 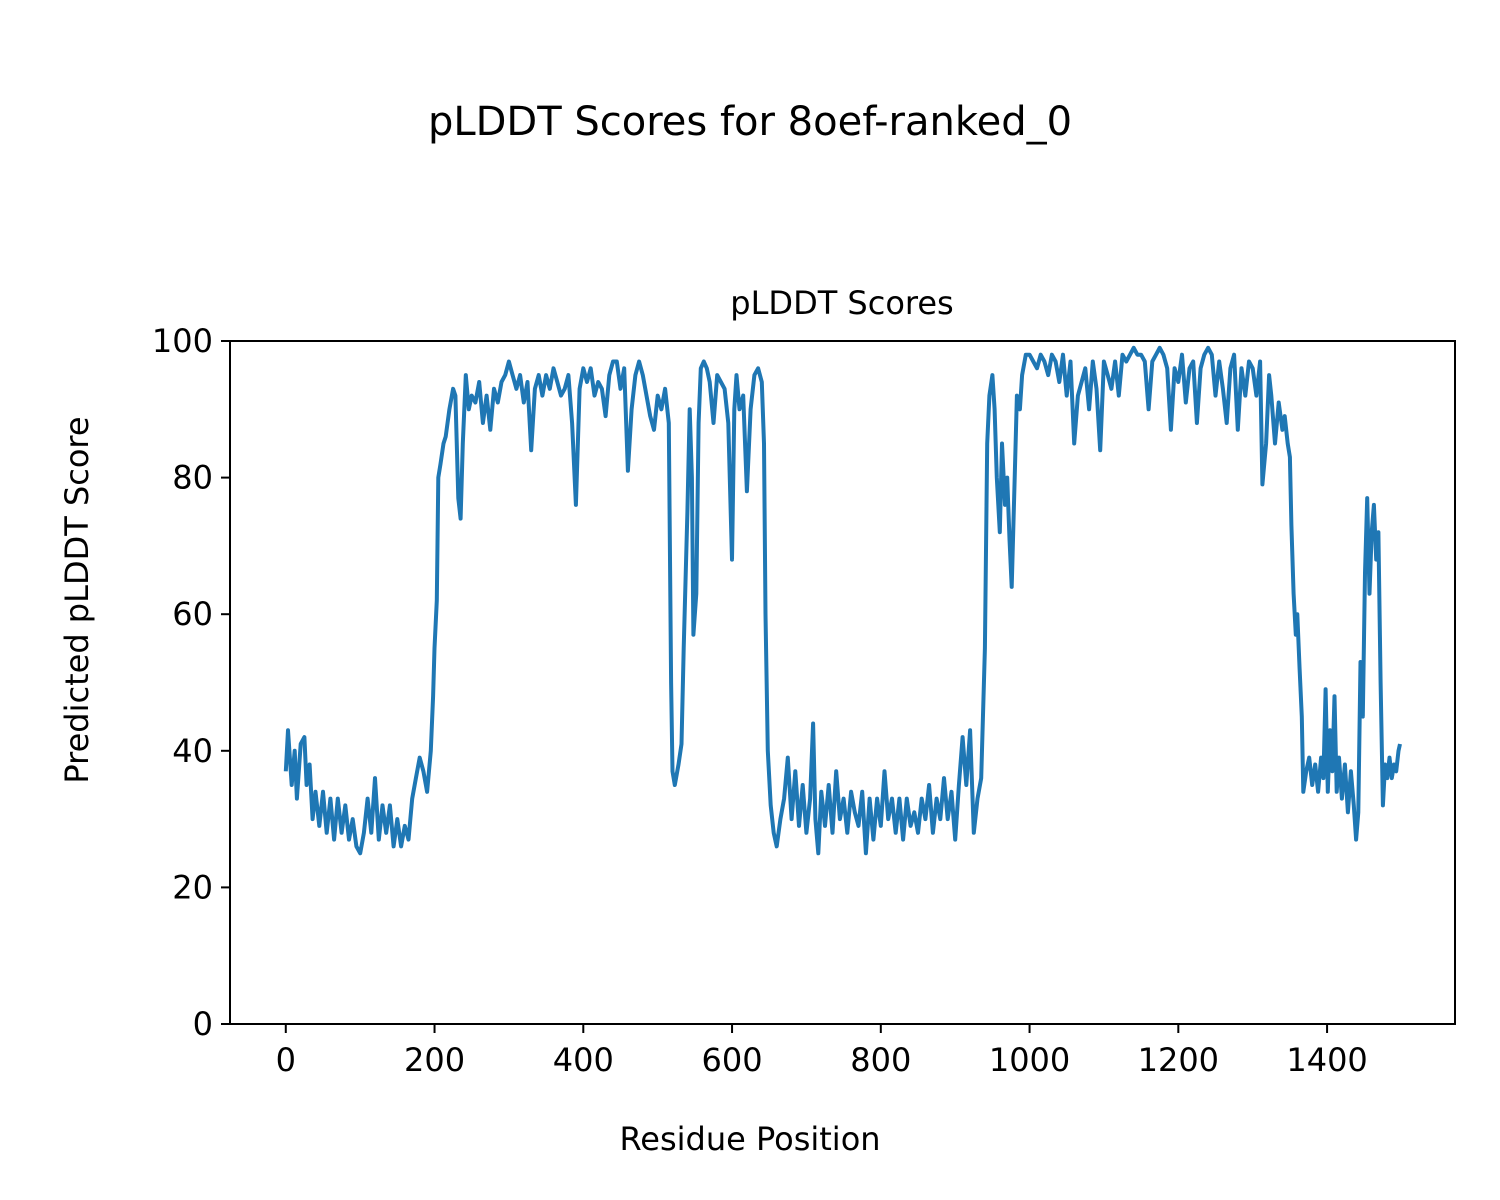 What do you see at coordinates (749, 1139) in the screenshot?
I see `x-axis-label: Residue Position` at bounding box center [749, 1139].